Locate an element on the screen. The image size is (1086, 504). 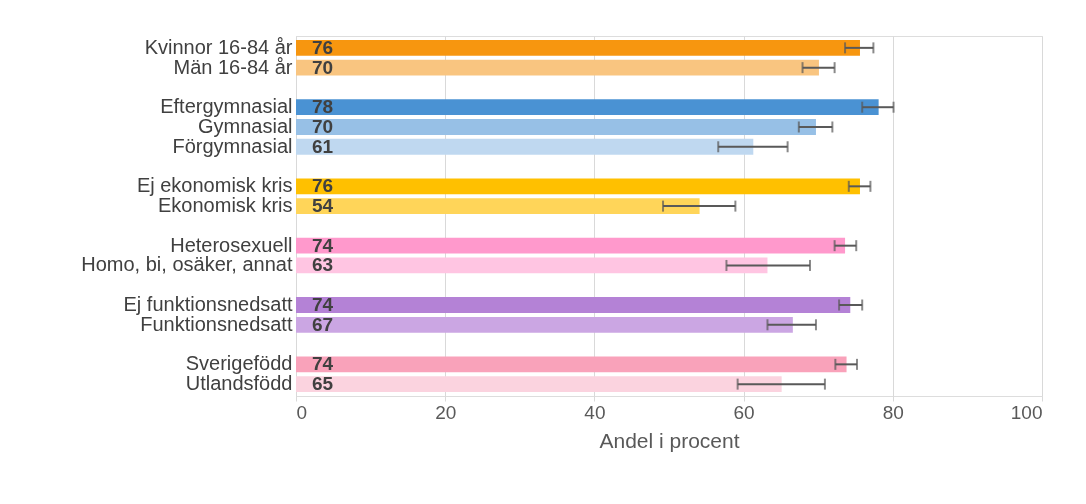
x-tick-label: 60 is located at coordinates (744, 412).